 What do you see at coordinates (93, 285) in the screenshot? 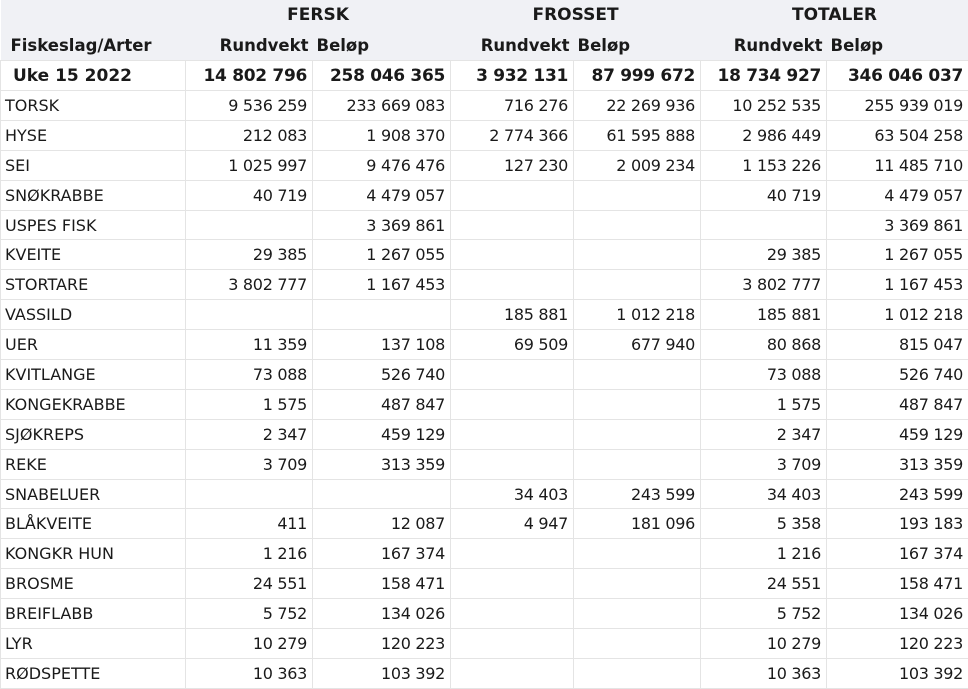
I see `species-name: STORTARE` at bounding box center [93, 285].